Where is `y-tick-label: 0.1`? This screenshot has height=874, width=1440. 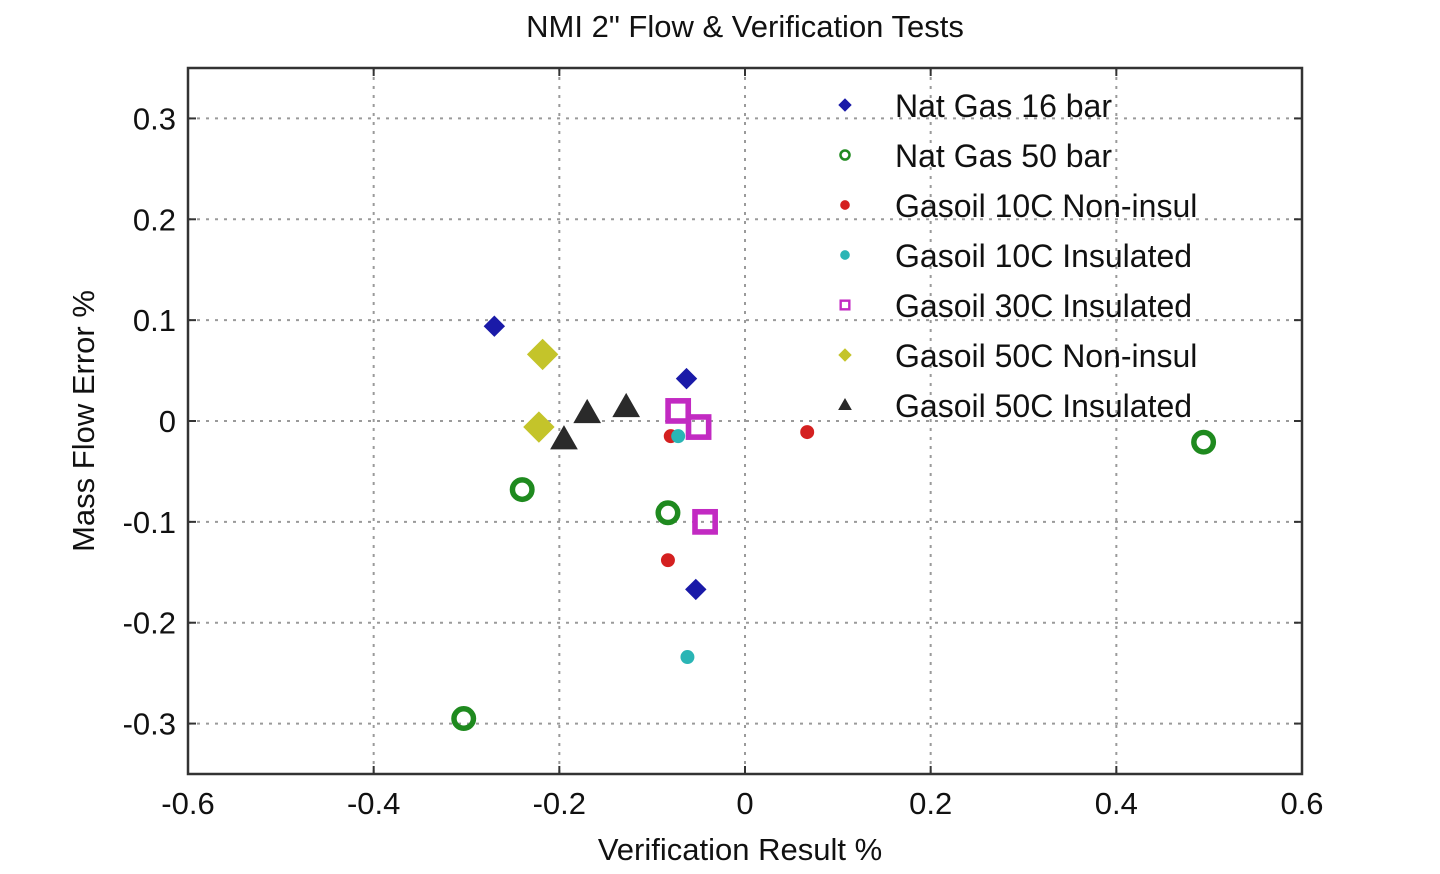
y-tick-label: 0.1 is located at coordinates (154, 320).